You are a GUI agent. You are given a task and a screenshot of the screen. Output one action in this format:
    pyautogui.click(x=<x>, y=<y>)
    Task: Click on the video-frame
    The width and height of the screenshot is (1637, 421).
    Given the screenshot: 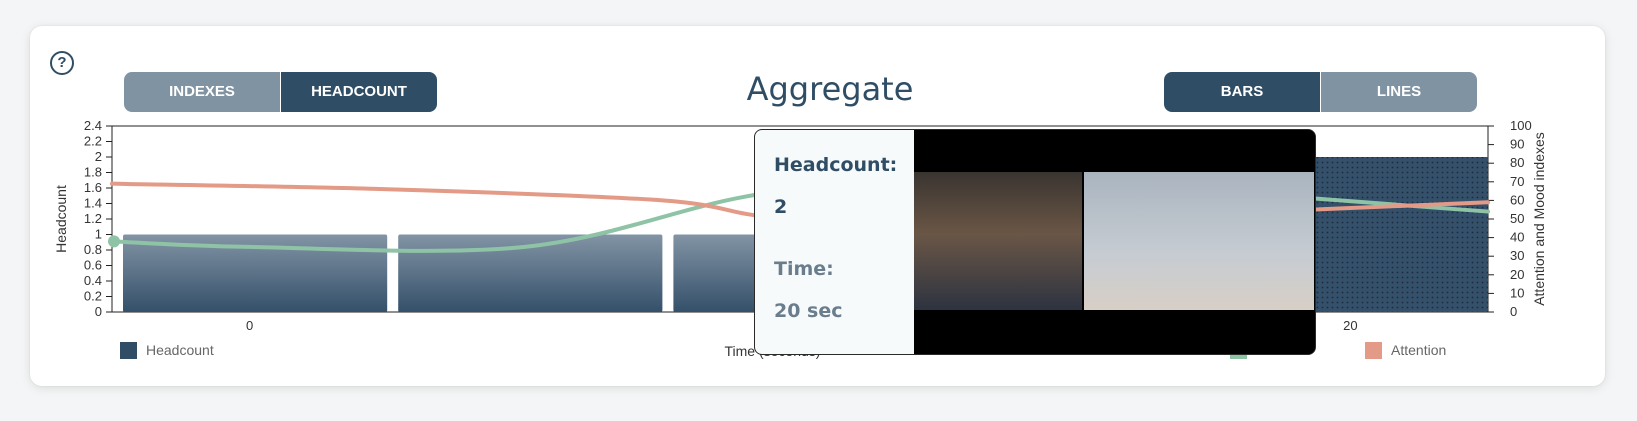 What is the action you would take?
    pyautogui.click(x=1114, y=242)
    